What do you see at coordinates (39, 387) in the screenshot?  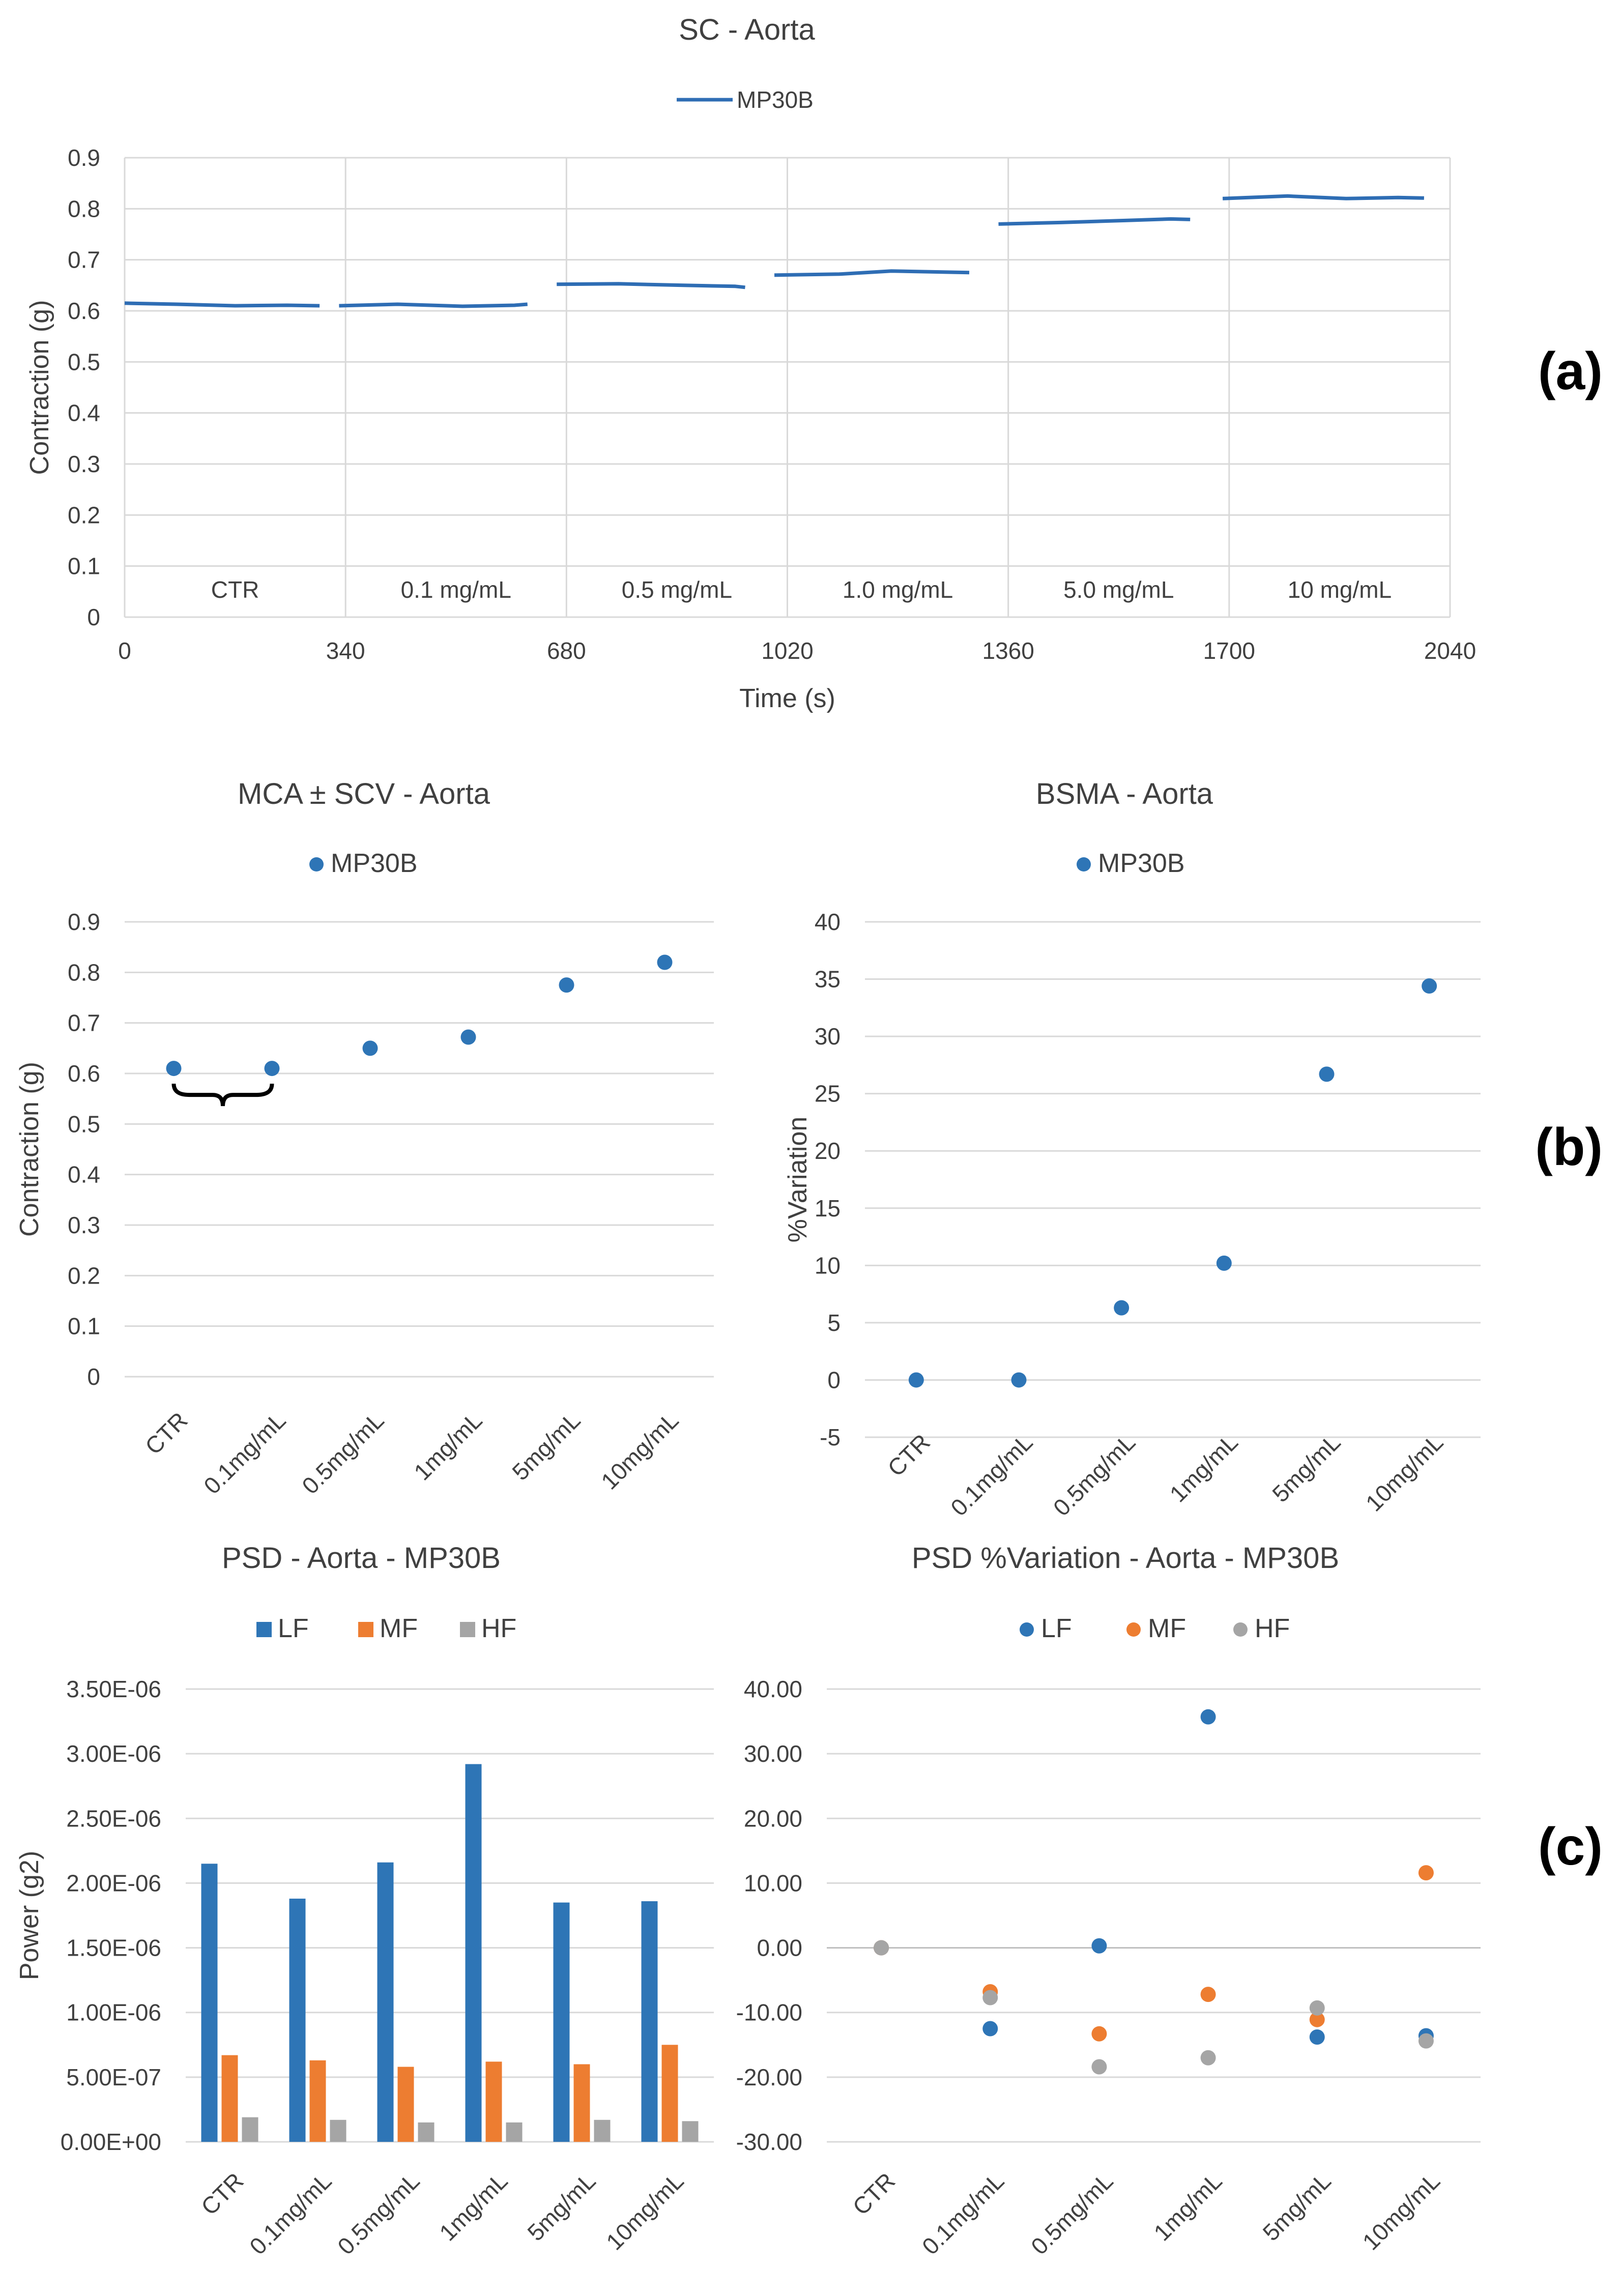 I see `y-axis-label: Contraction (g)` at bounding box center [39, 387].